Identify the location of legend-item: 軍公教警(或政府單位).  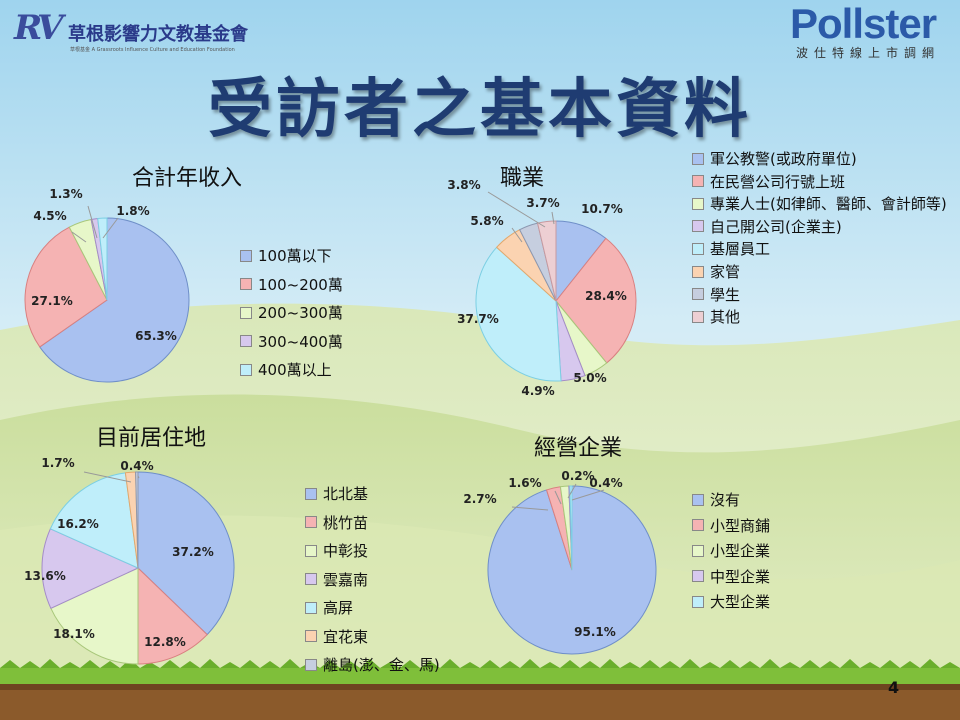
(774, 159).